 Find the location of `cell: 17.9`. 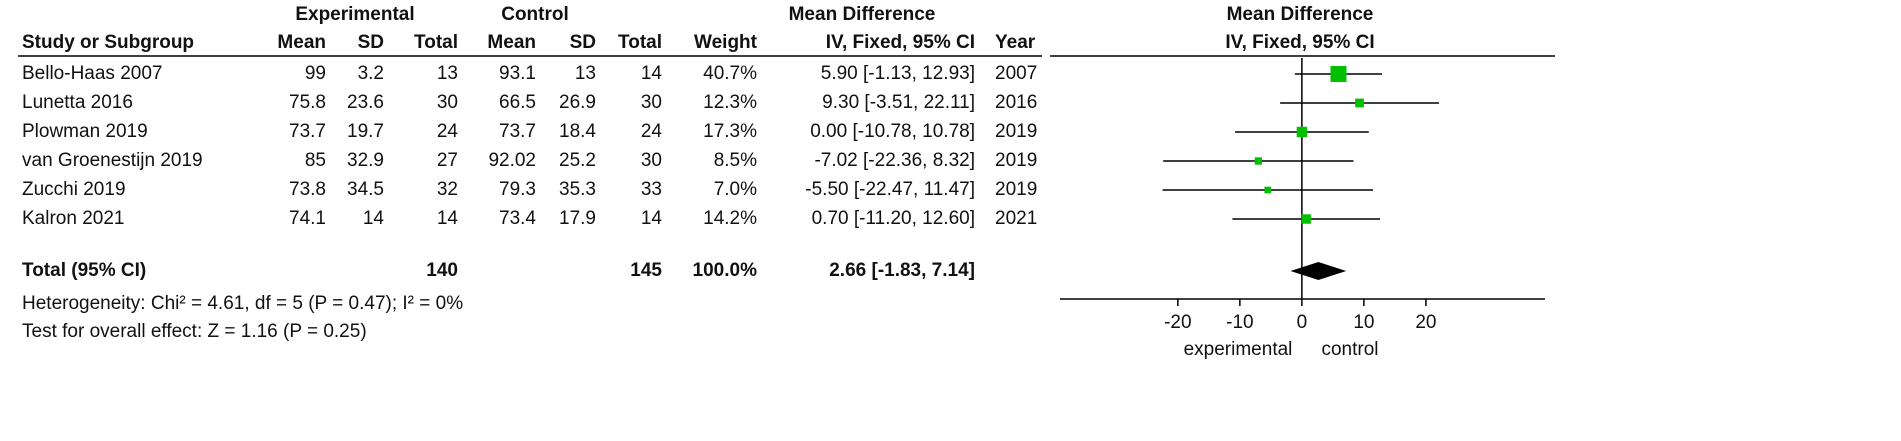

cell: 17.9 is located at coordinates (577, 218).